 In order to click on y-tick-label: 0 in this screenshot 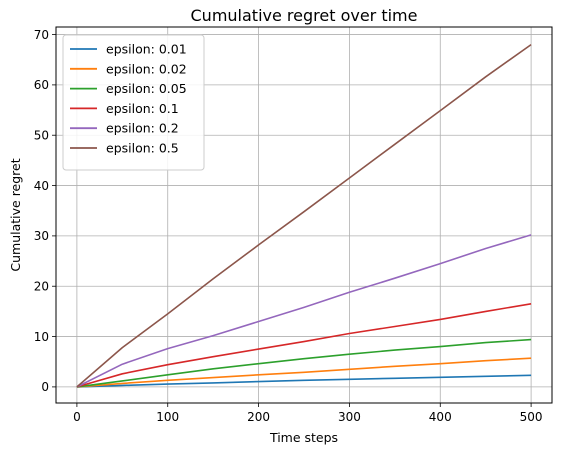, I will do `click(45, 387)`.